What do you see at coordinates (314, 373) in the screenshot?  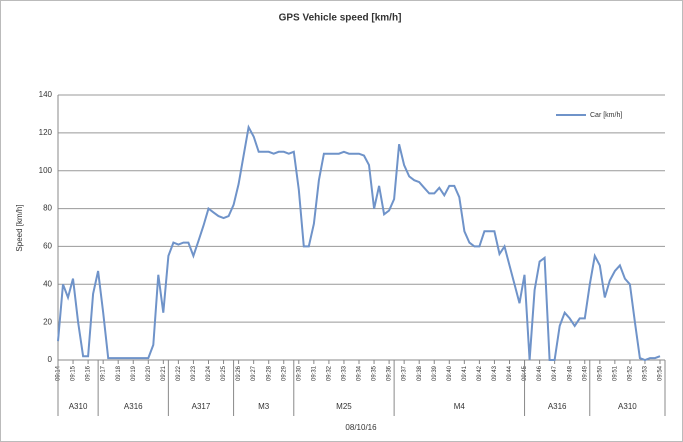 I see `x-tick-label: 09:31` at bounding box center [314, 373].